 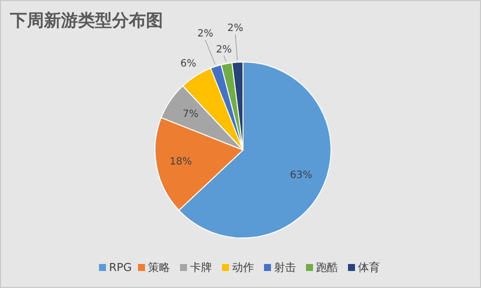 I want to click on legend-label: 射击, so click(x=285, y=267).